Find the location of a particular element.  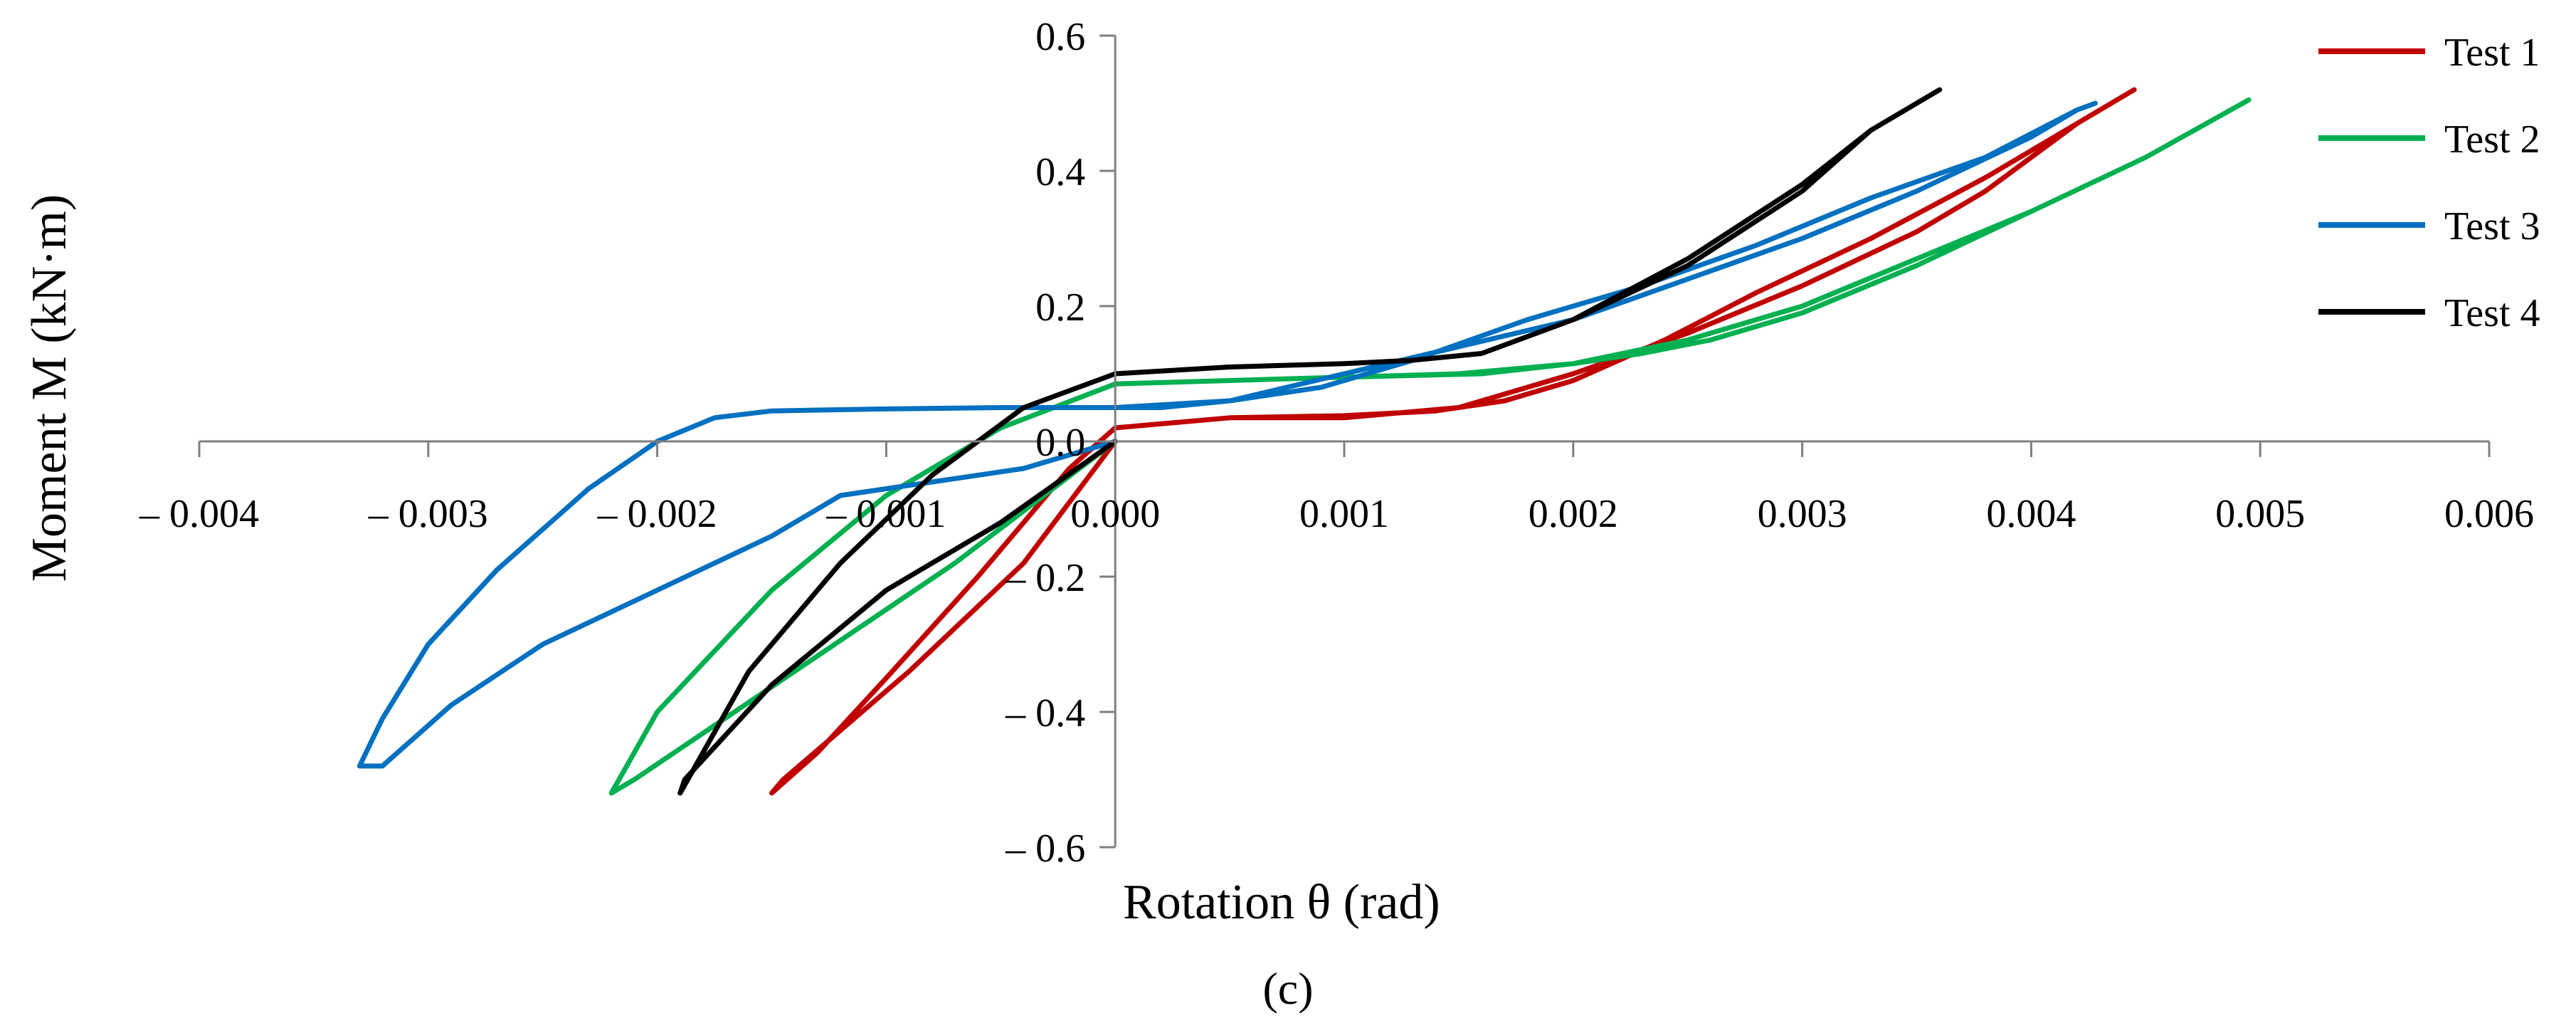

y-tick-label: 0.0 is located at coordinates (1060, 443).